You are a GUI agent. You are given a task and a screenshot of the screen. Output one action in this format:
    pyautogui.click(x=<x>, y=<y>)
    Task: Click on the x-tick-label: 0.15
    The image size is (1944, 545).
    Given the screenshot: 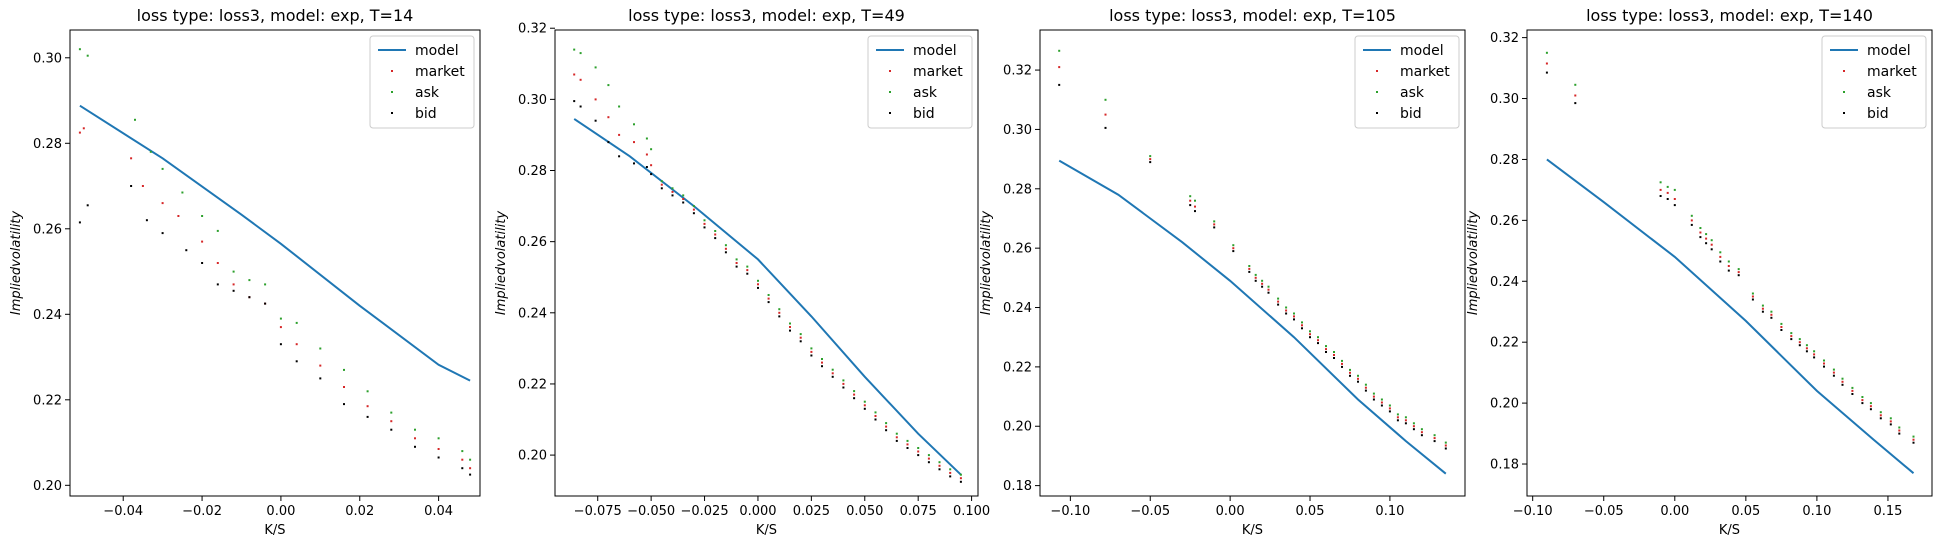 What is the action you would take?
    pyautogui.click(x=1887, y=511)
    